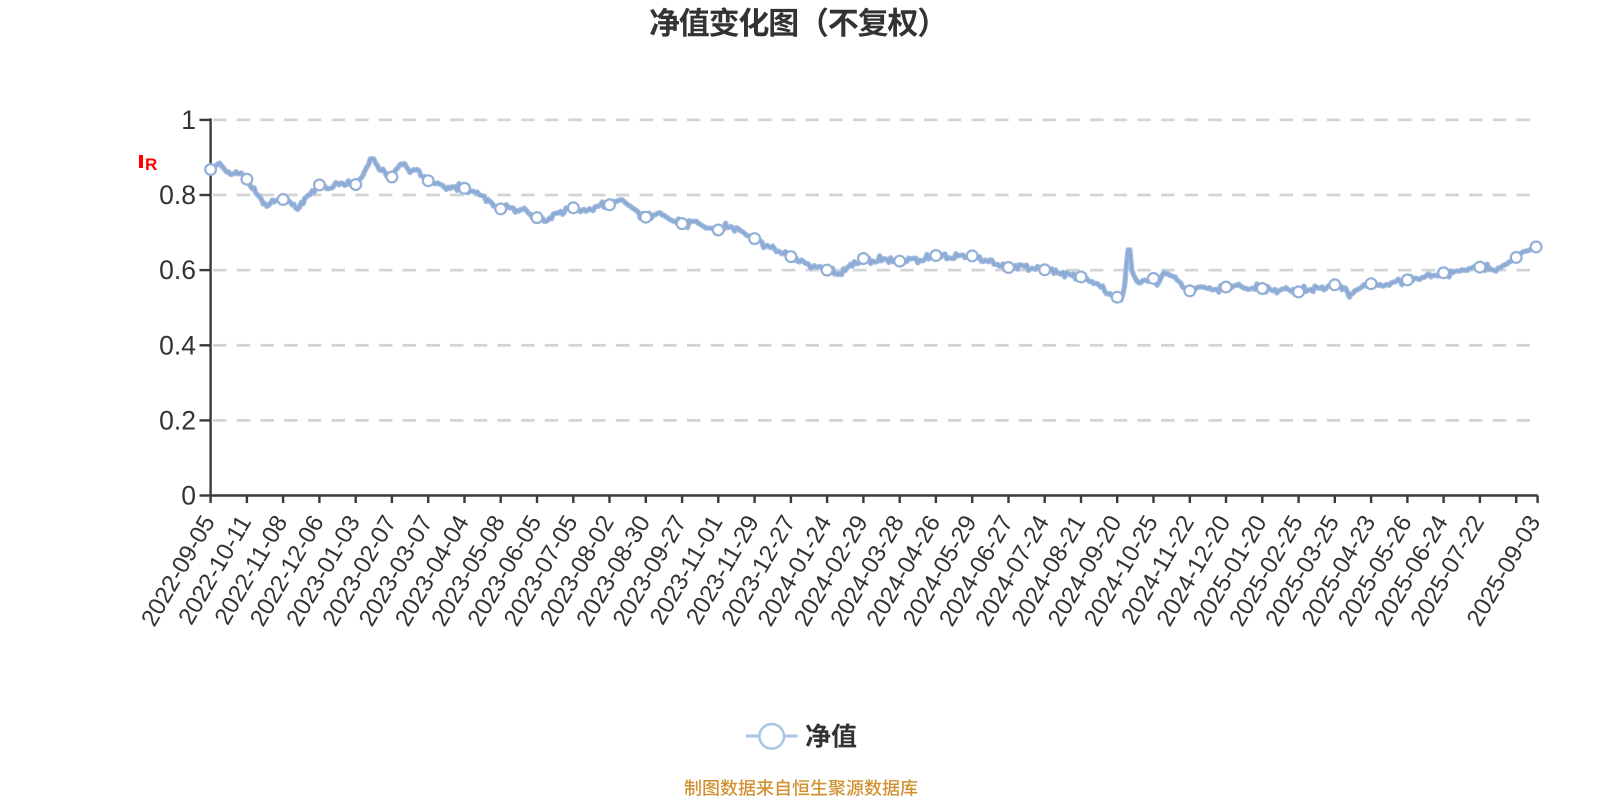  What do you see at coordinates (177, 195) in the screenshot?
I see `svg-text: 0.8` at bounding box center [177, 195].